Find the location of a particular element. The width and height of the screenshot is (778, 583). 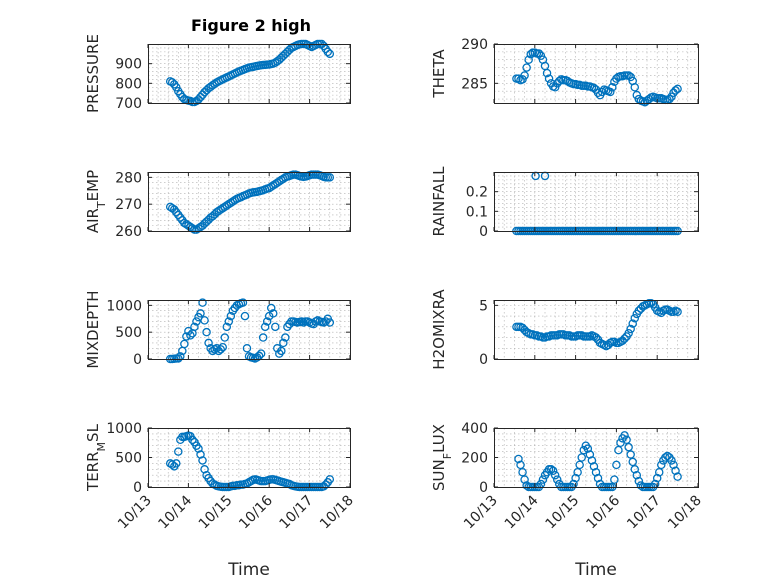

y-tick-label: 700 is located at coordinates (128, 104).